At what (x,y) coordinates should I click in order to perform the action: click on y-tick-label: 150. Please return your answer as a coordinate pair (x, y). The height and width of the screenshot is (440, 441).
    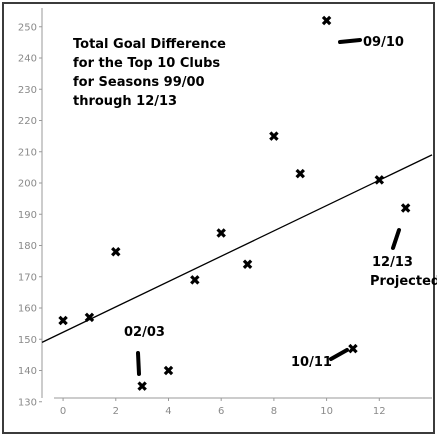
    Looking at the image, I should click on (27, 340).